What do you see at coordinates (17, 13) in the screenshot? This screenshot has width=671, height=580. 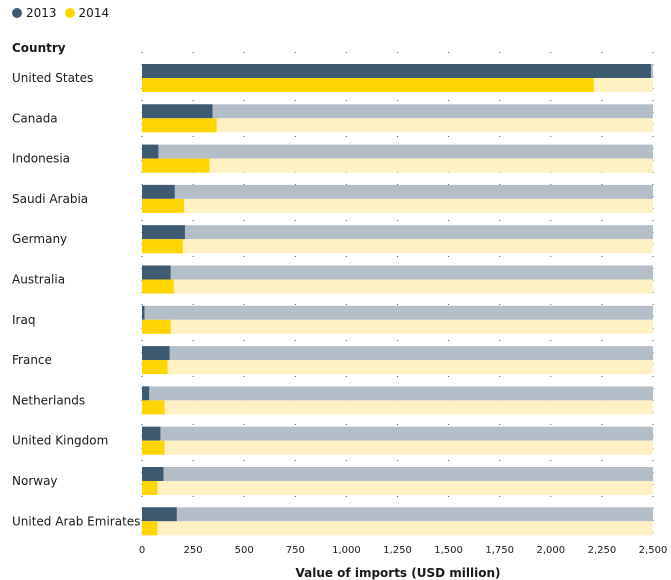 I see `legend-swatch-2013` at bounding box center [17, 13].